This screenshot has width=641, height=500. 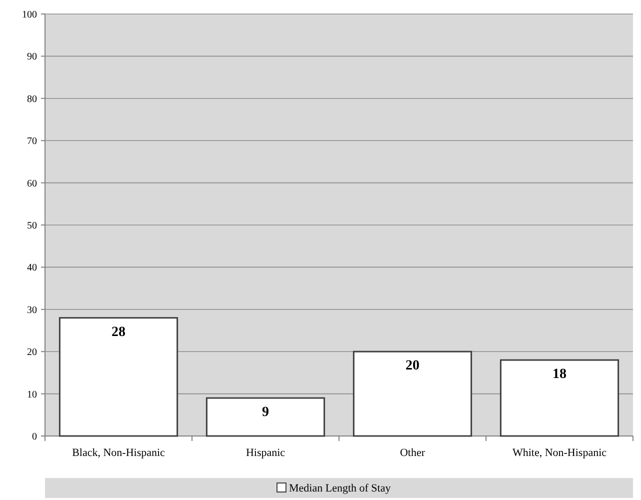 I want to click on data-label: 18, so click(x=559, y=374).